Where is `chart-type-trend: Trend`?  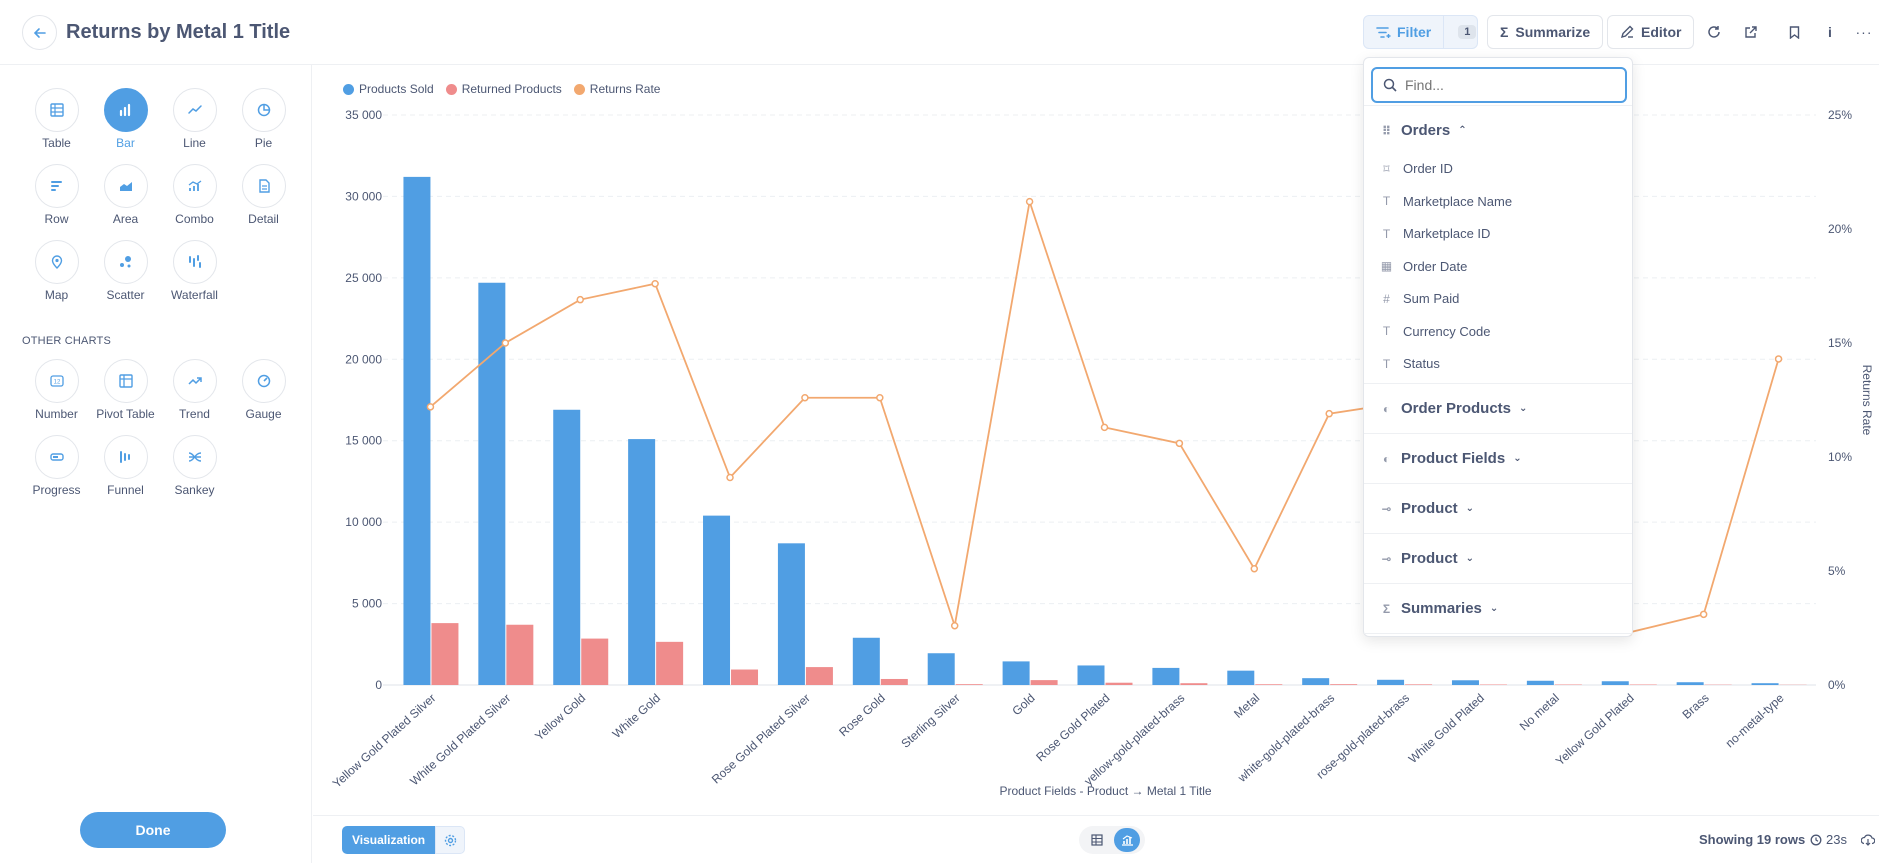
chart-type-trend: Trend is located at coordinates (194, 390).